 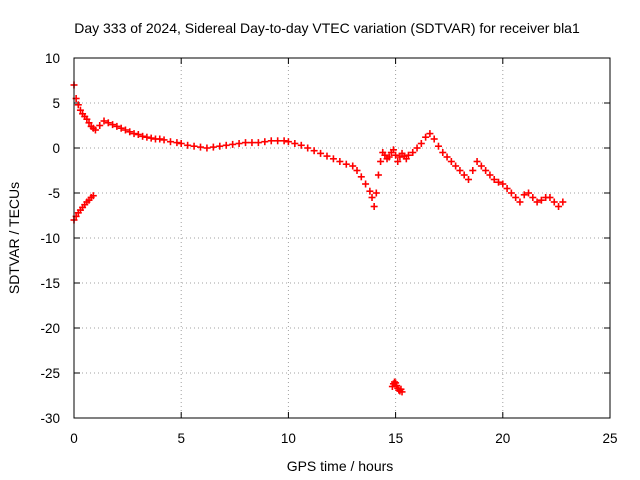 I want to click on y-tick-label: 0, so click(x=56, y=148).